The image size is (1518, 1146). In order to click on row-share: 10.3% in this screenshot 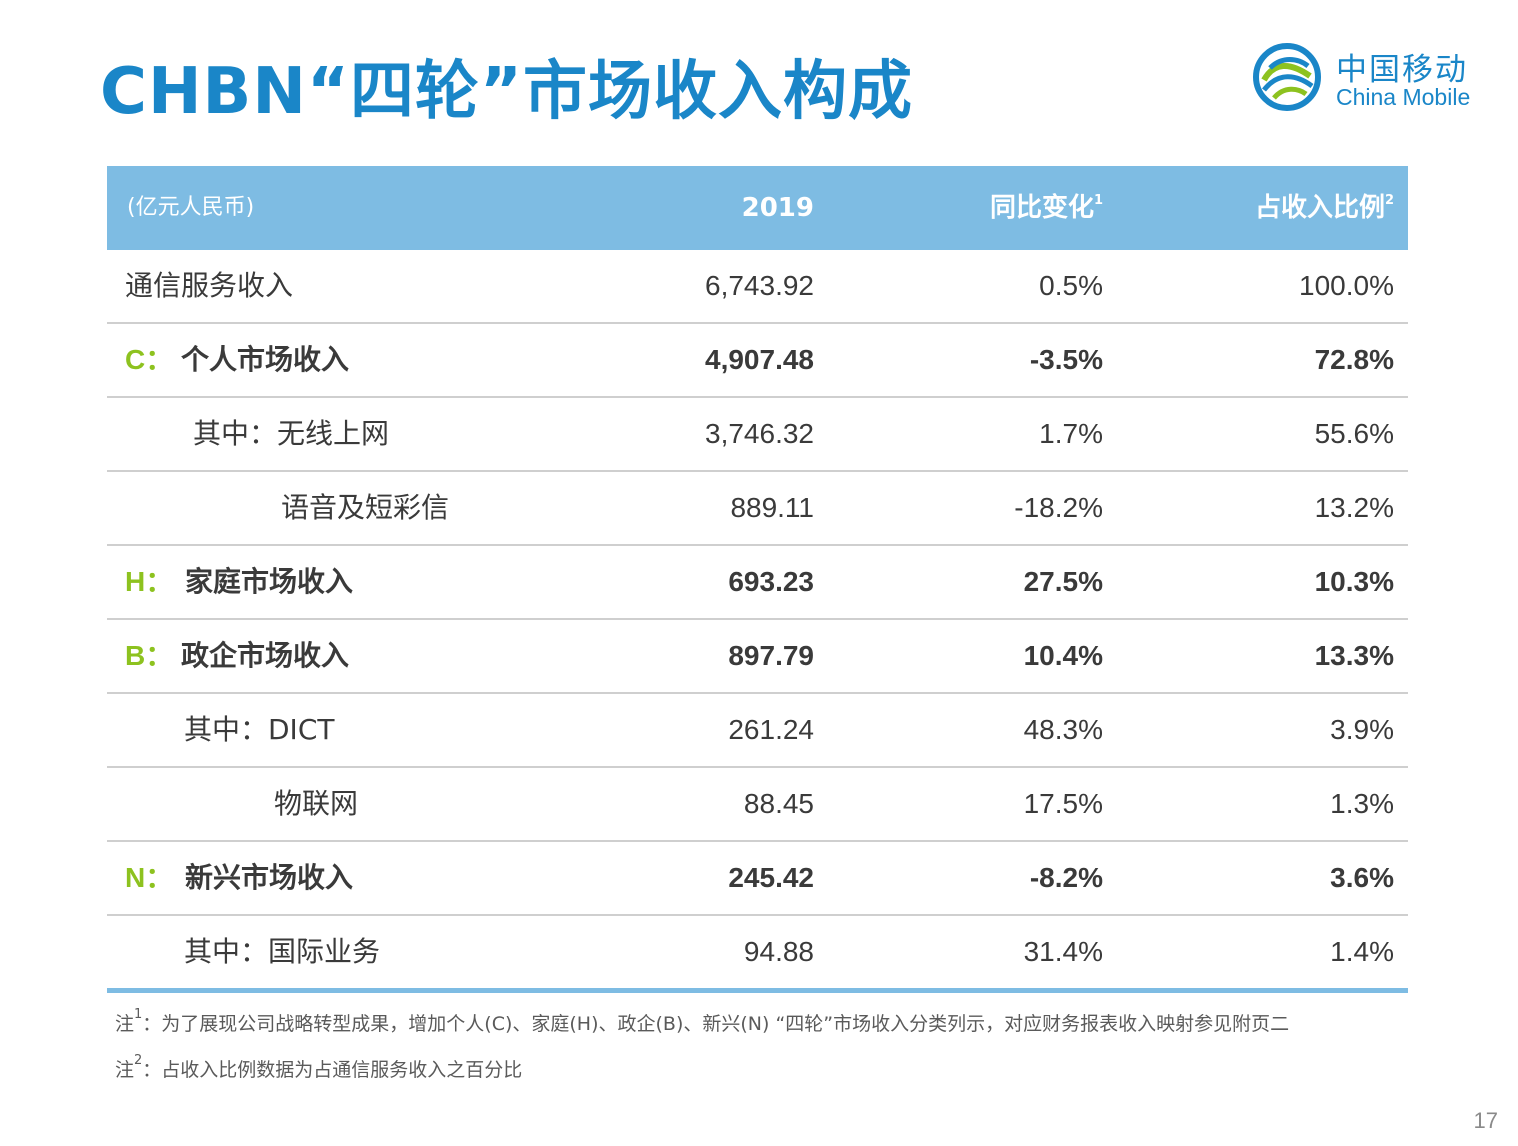, I will do `click(1354, 581)`.